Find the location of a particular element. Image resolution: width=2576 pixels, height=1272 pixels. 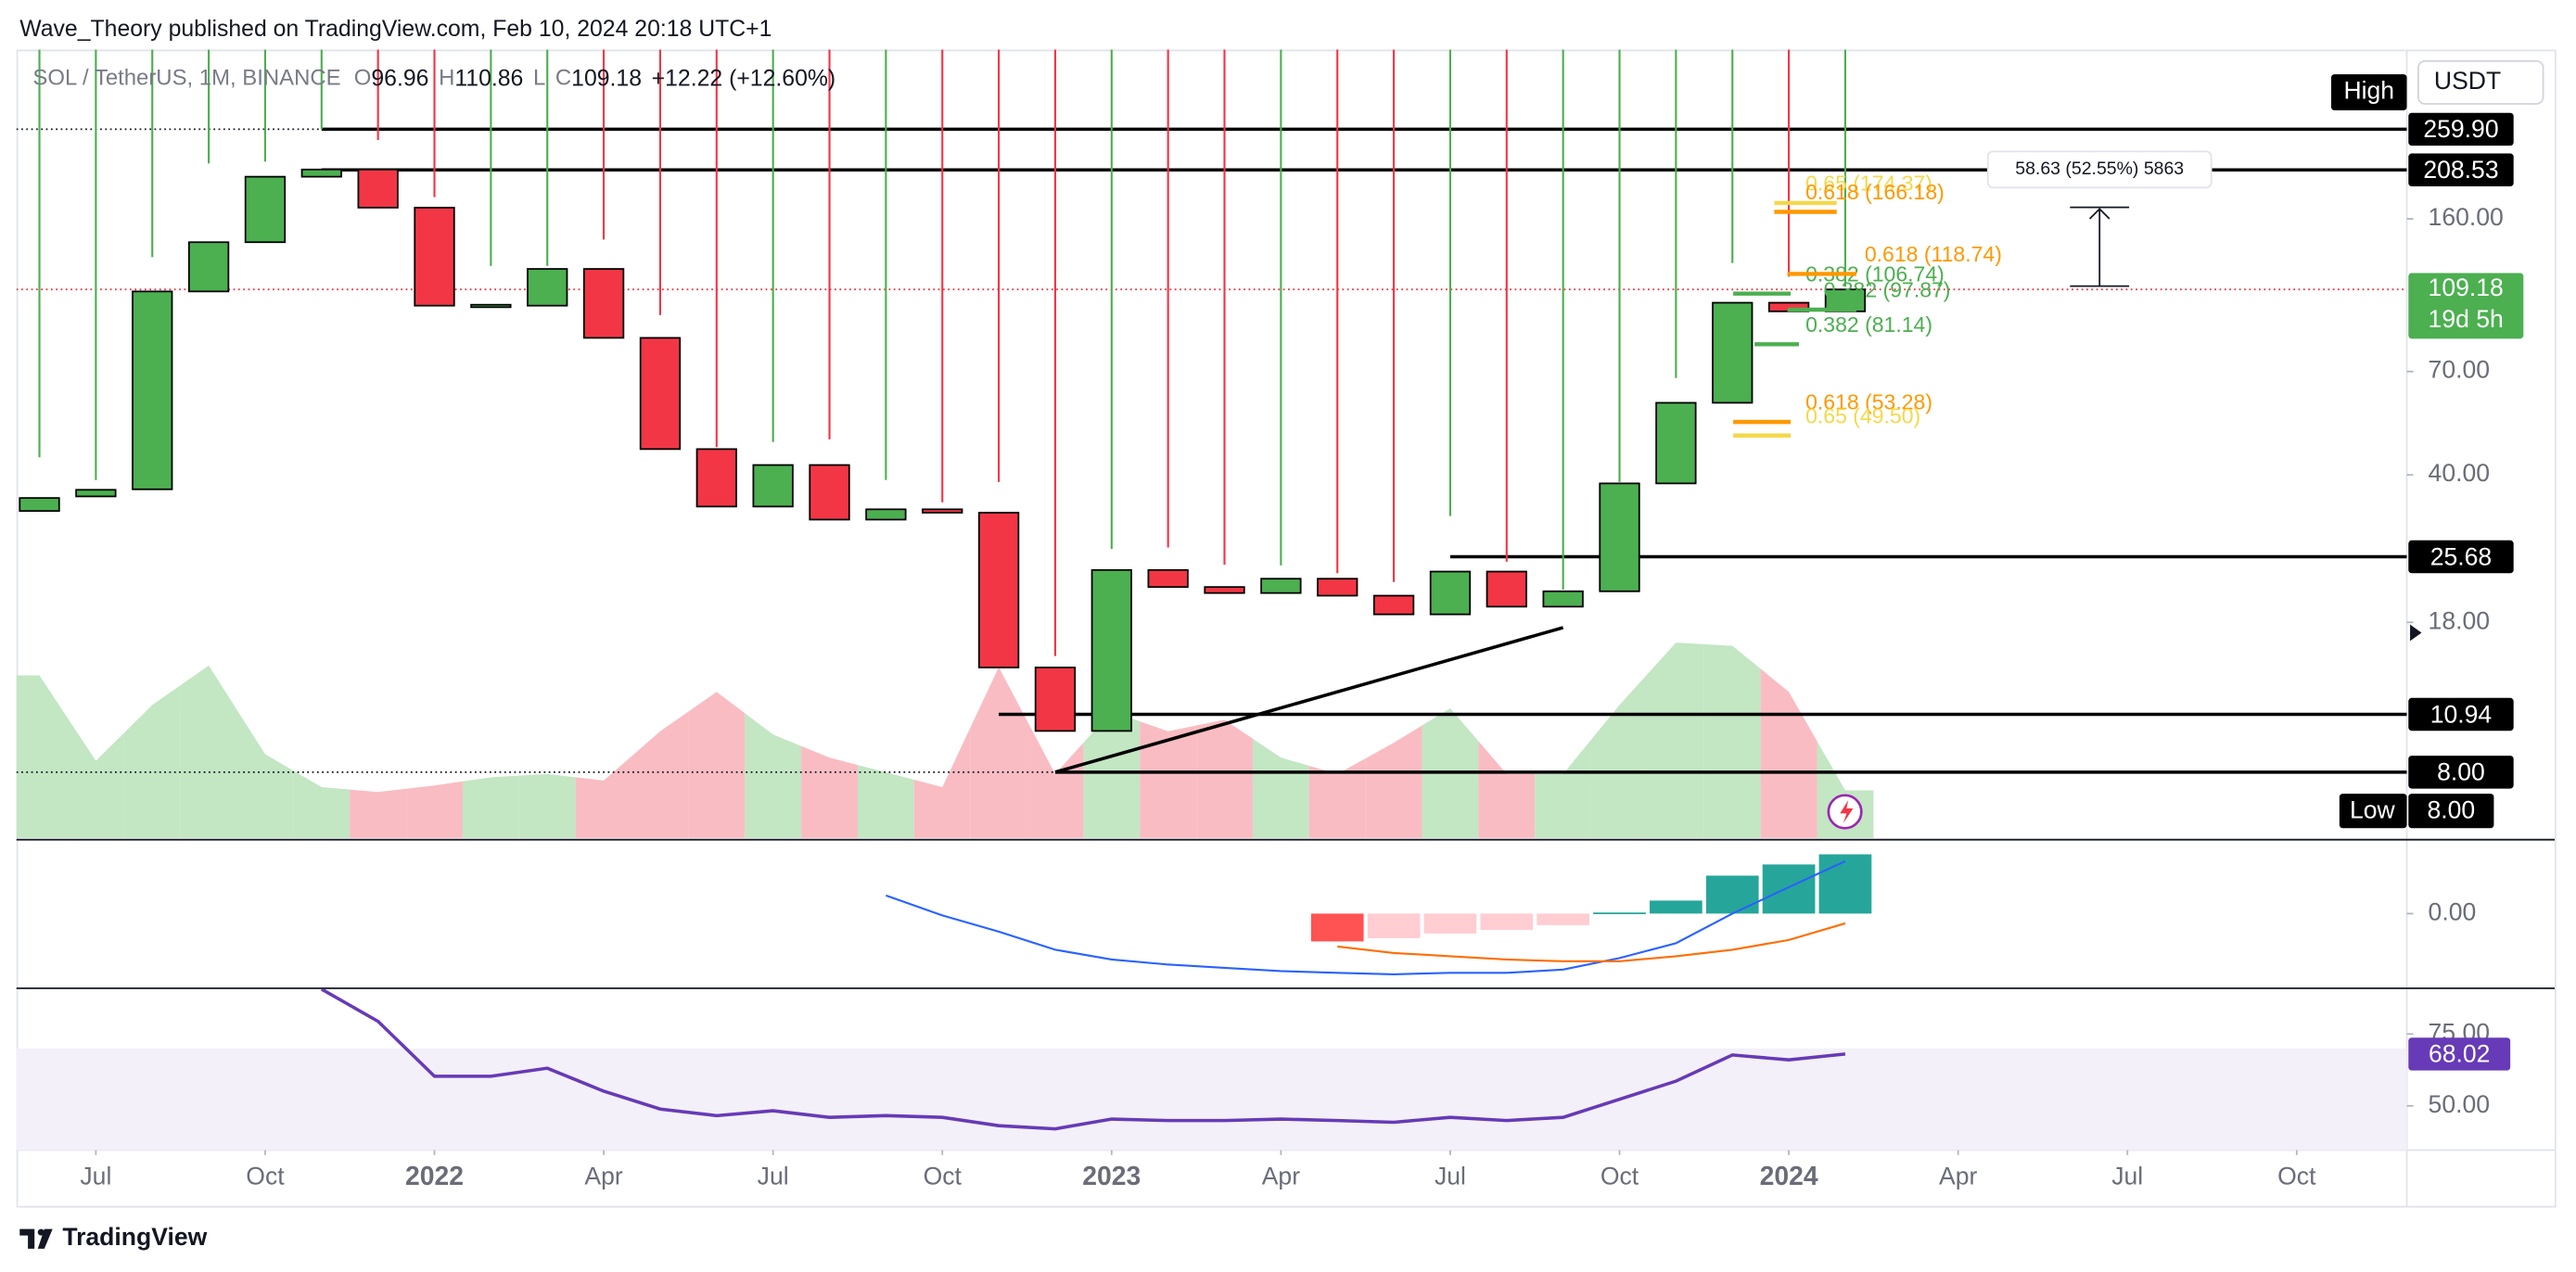

rsi-badge is located at coordinates (2460, 1054).